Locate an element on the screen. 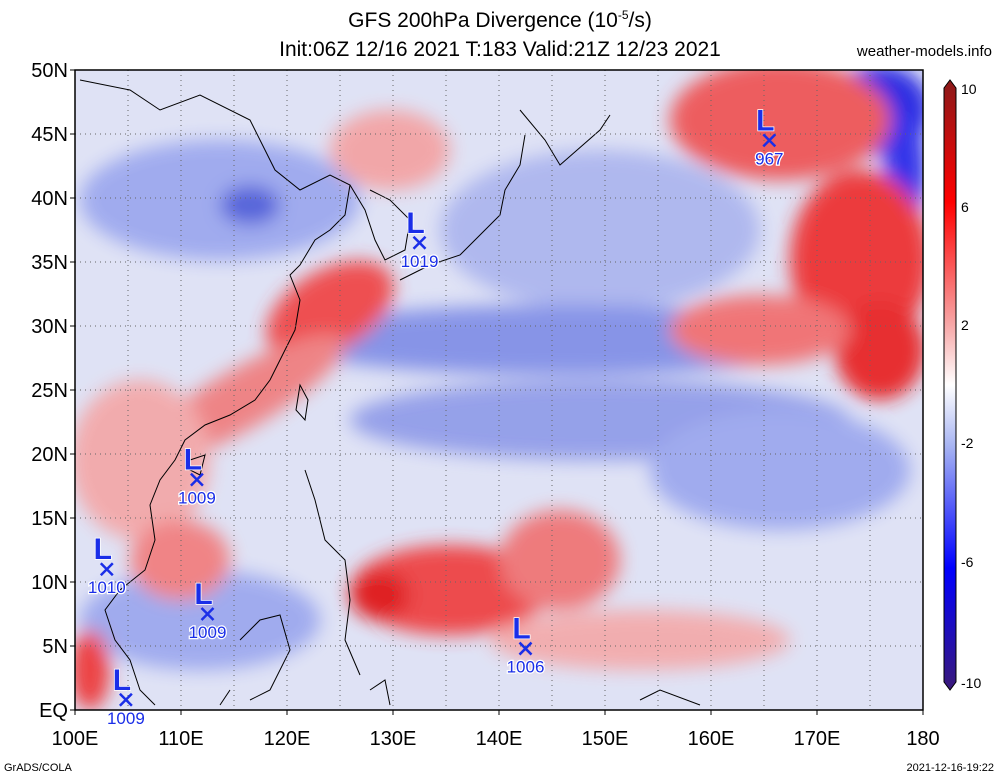 The height and width of the screenshot is (779, 1000). low-marker: L 1010 is located at coordinates (107, 565).